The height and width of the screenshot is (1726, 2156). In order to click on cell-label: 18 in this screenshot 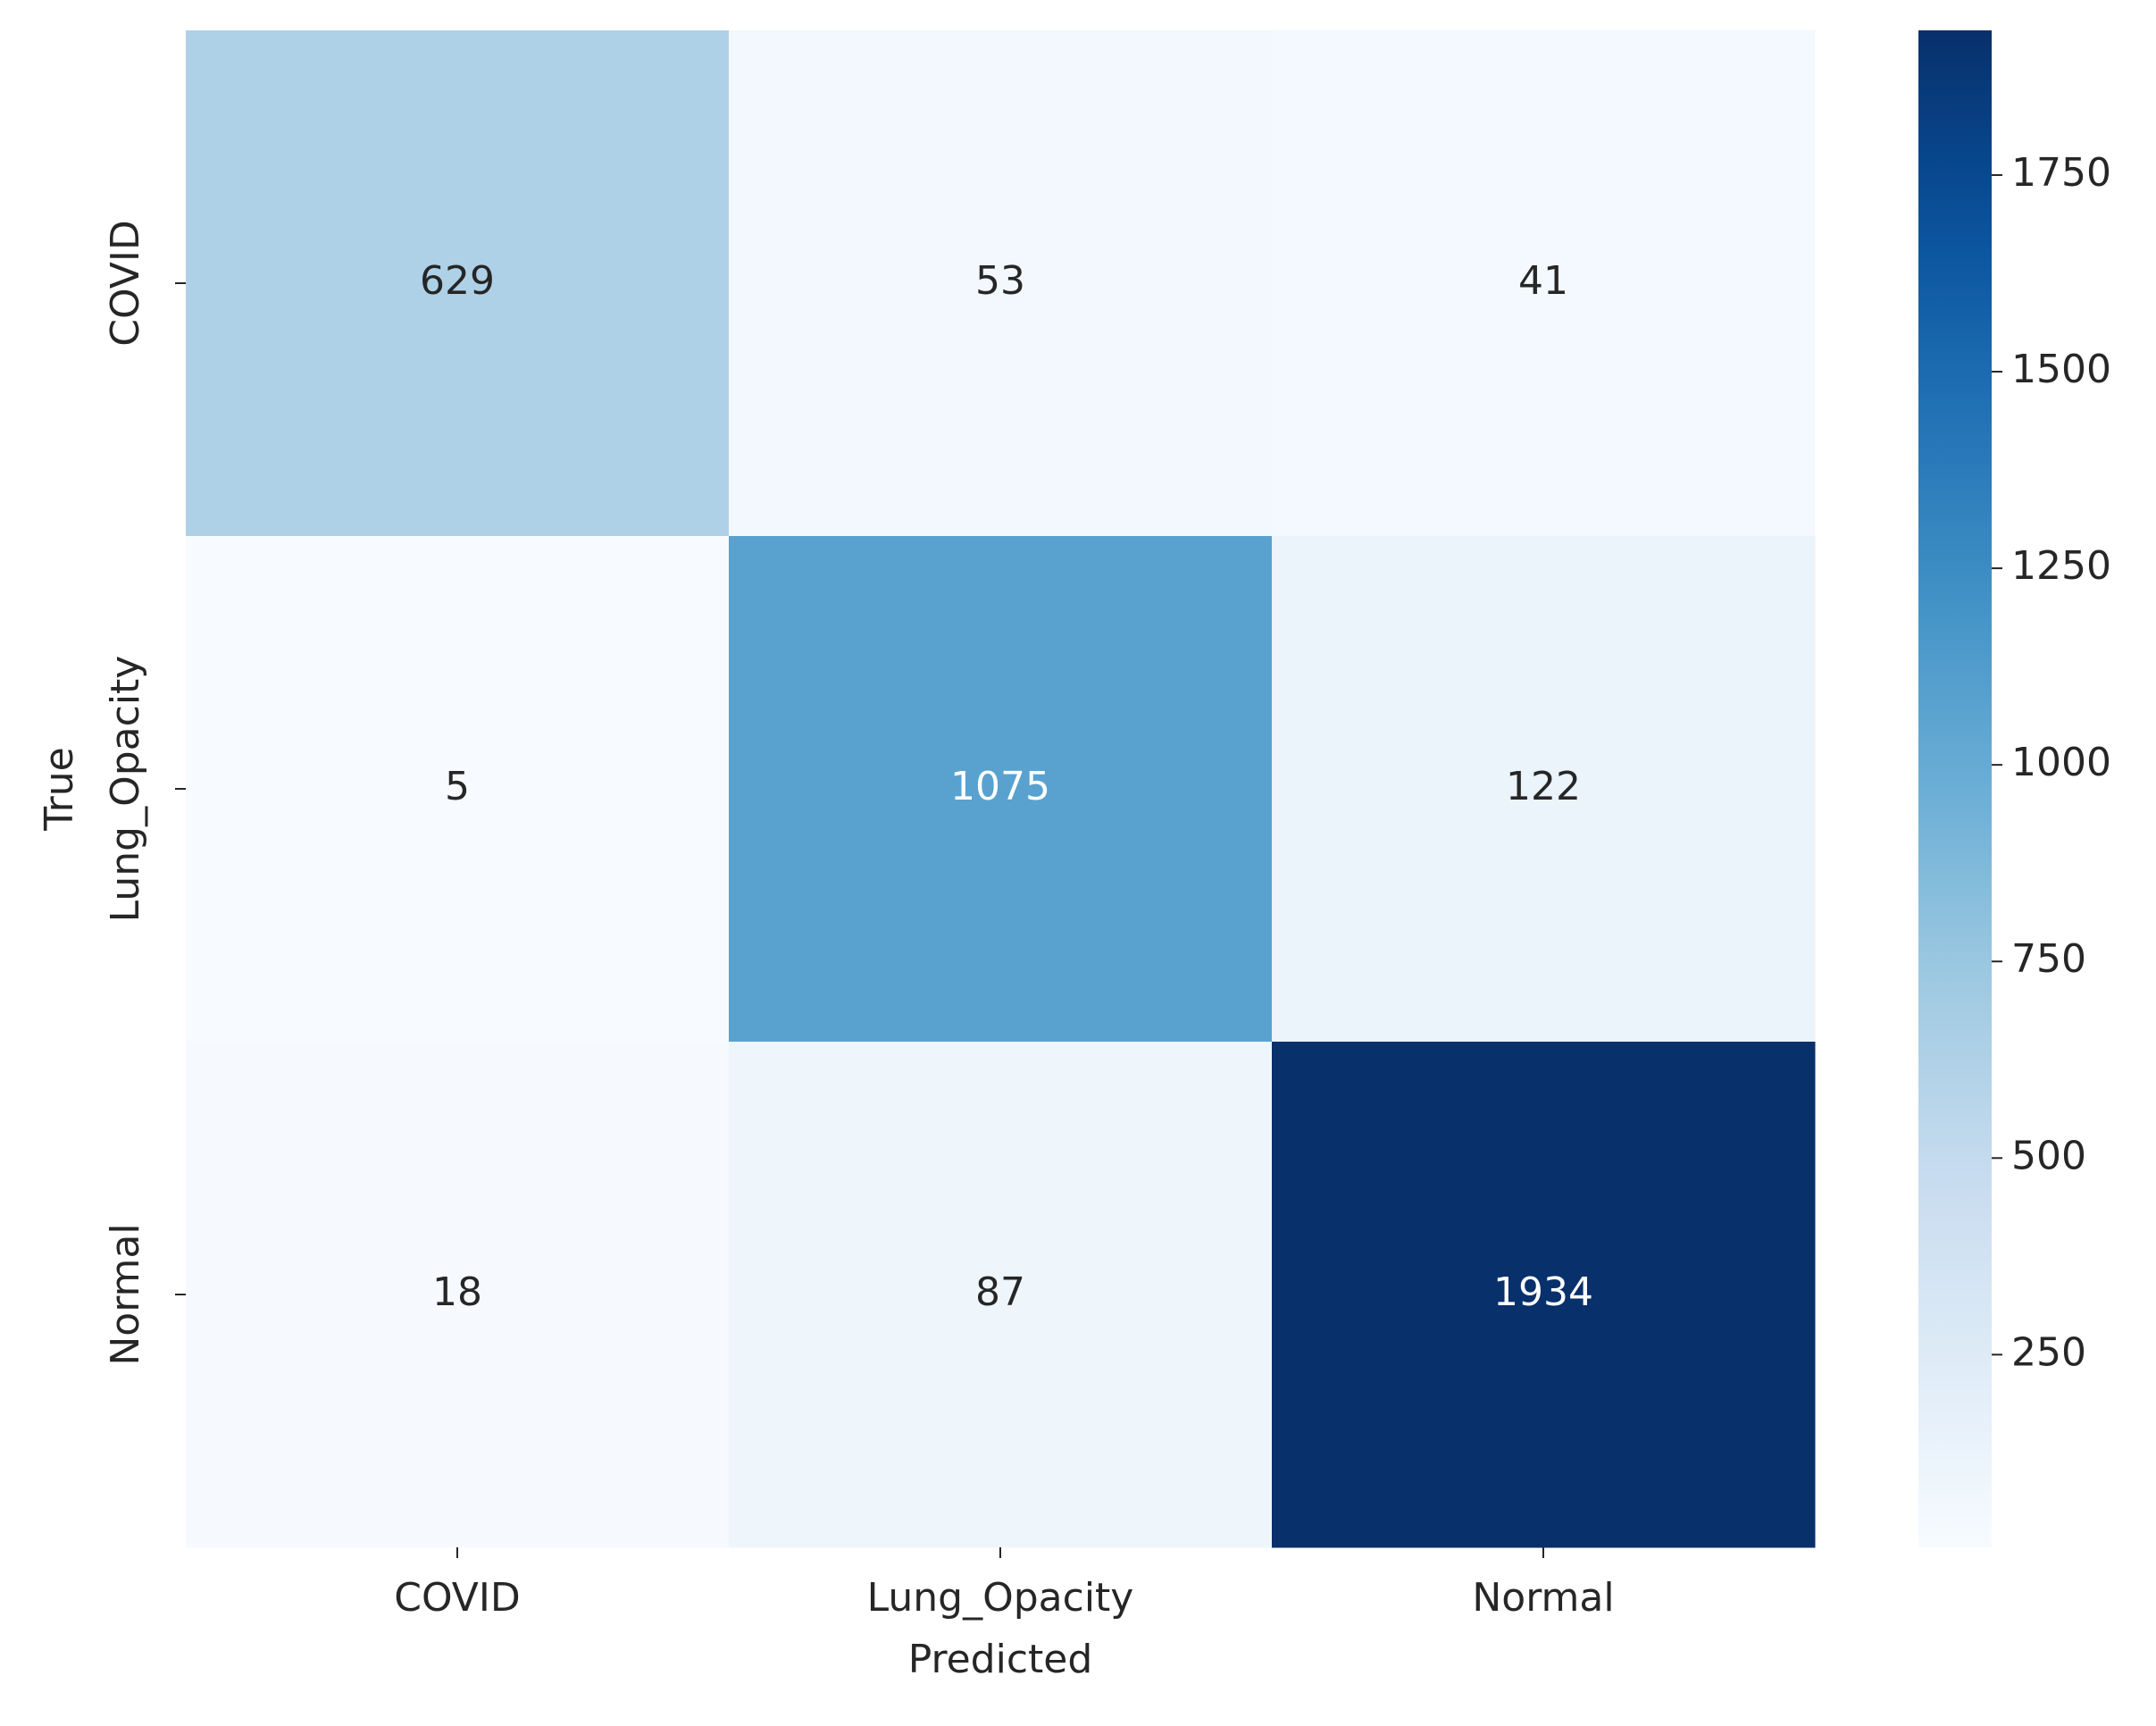, I will do `click(457, 1292)`.